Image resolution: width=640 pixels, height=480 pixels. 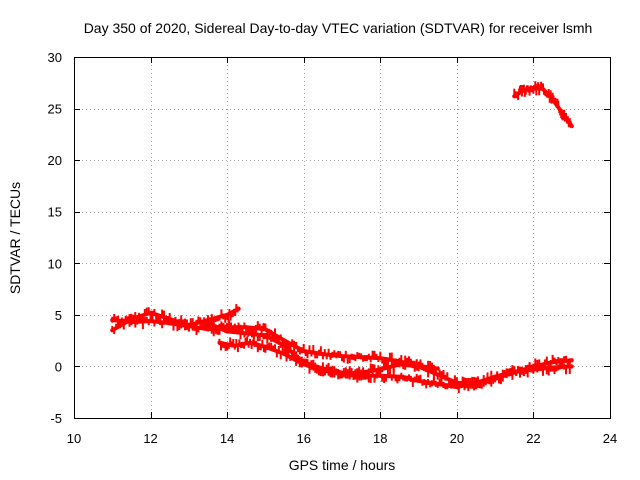 What do you see at coordinates (15, 238) in the screenshot?
I see `y-axis-label: SDTVAR / TECUs` at bounding box center [15, 238].